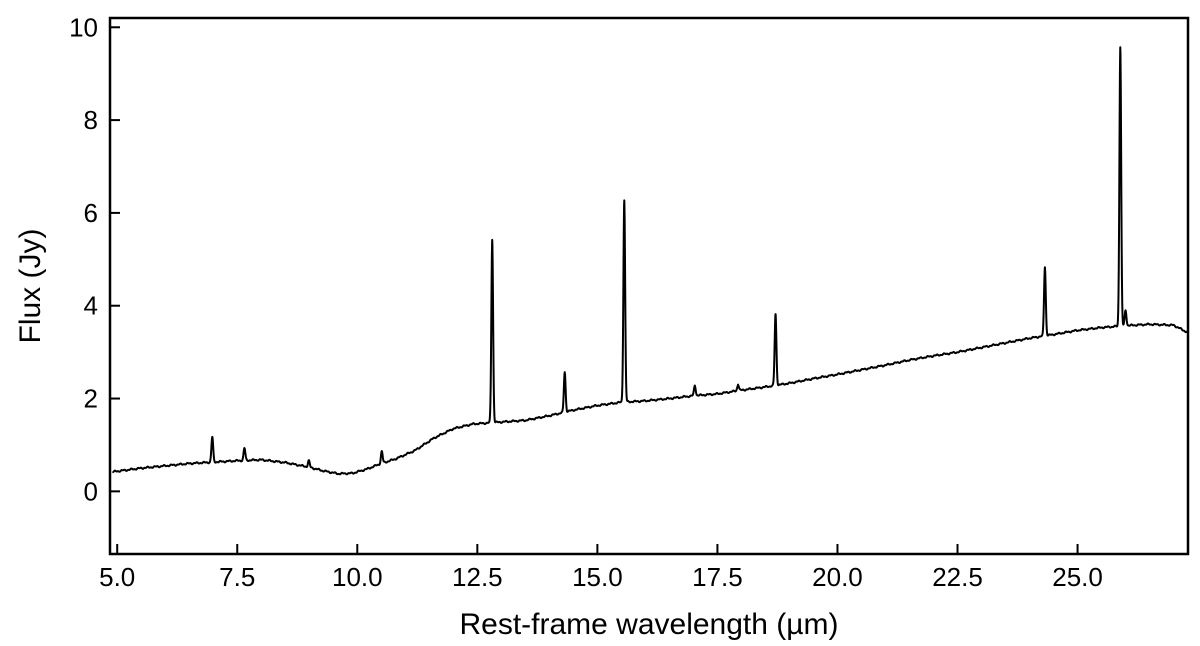  I want to click on y-tick-label: 6, so click(91, 213).